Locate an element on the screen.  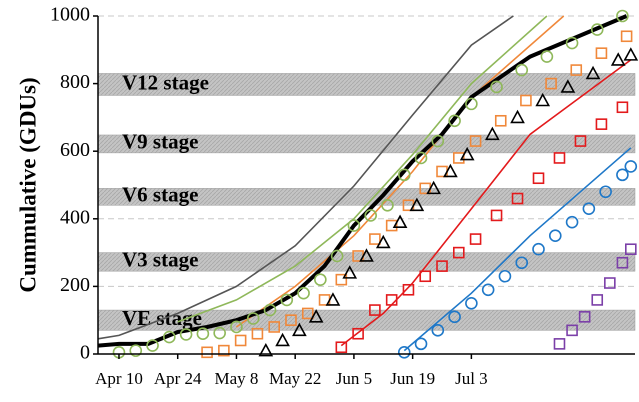
x-tick-label: May 22 is located at coordinates (295, 378).